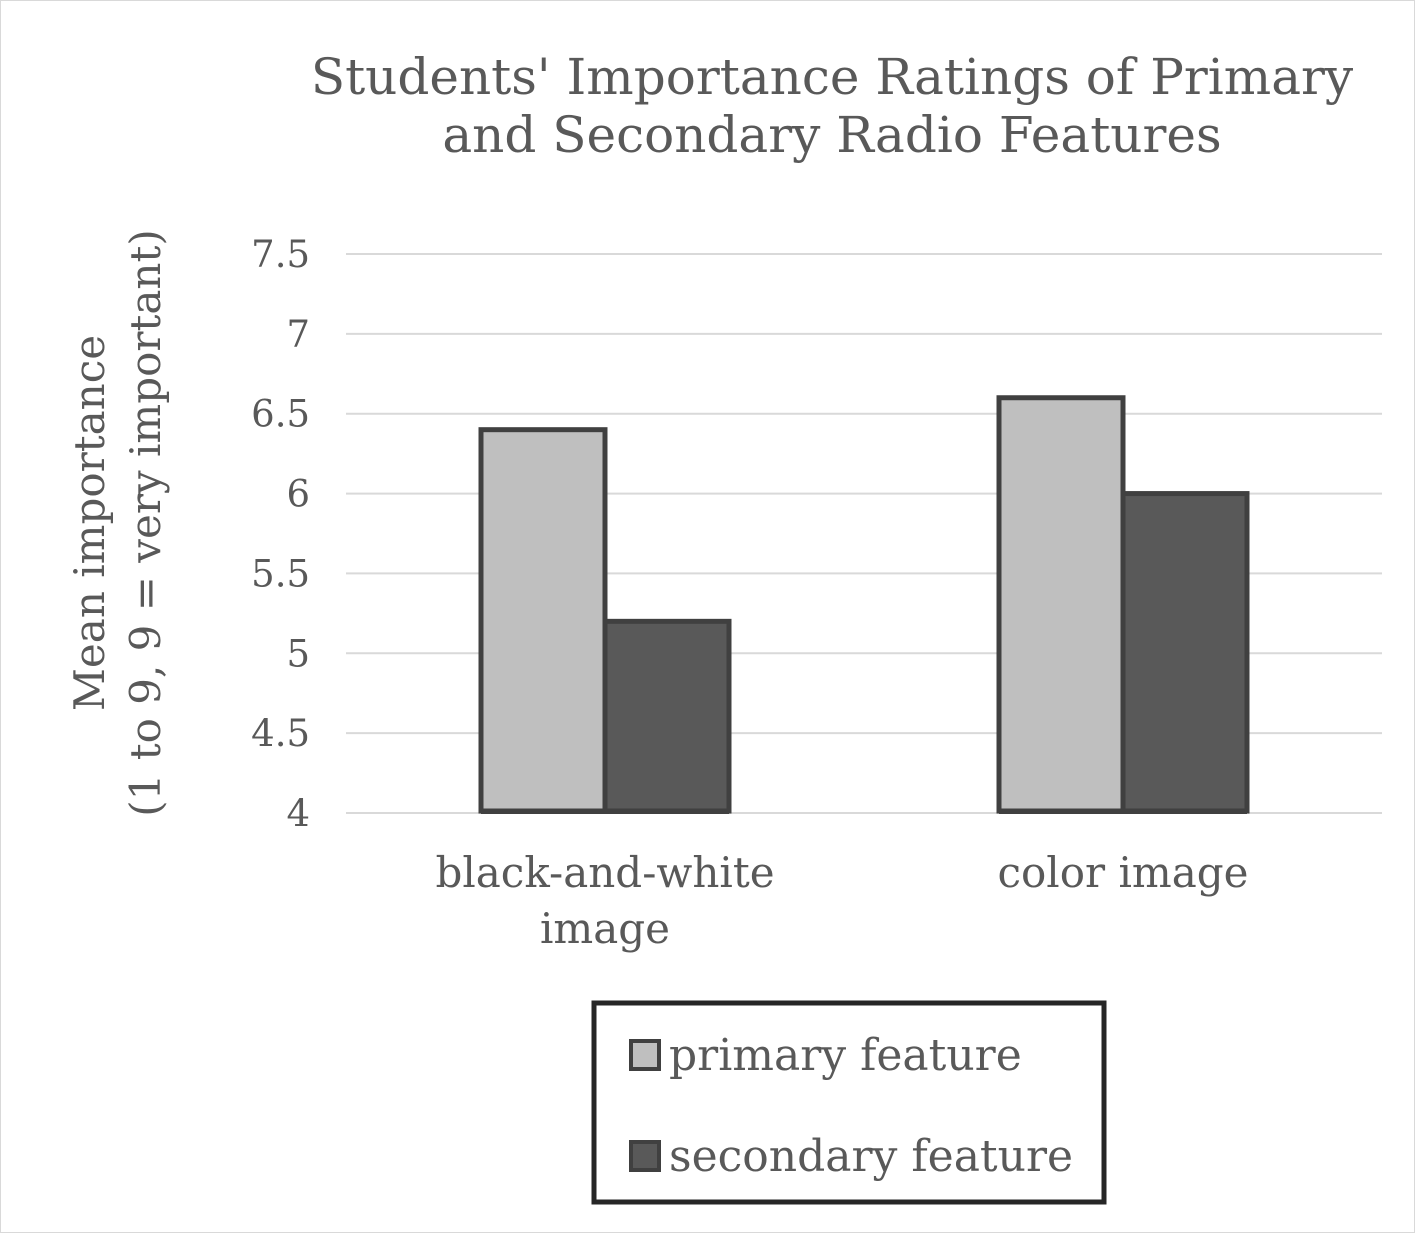  What do you see at coordinates (1123, 872) in the screenshot?
I see `x-category-label: color image` at bounding box center [1123, 872].